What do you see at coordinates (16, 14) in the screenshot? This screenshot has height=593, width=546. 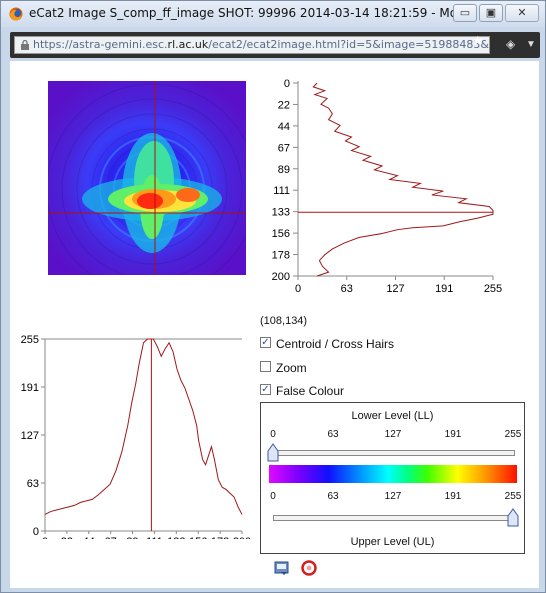 I see `firefox-icon` at bounding box center [16, 14].